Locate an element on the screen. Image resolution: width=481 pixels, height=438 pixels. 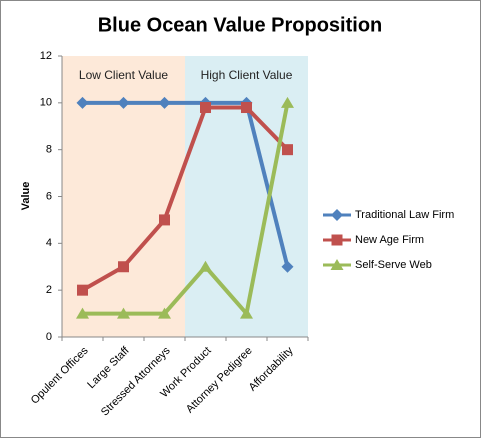
legend-label: Traditional Law Firm is located at coordinates (404, 215).